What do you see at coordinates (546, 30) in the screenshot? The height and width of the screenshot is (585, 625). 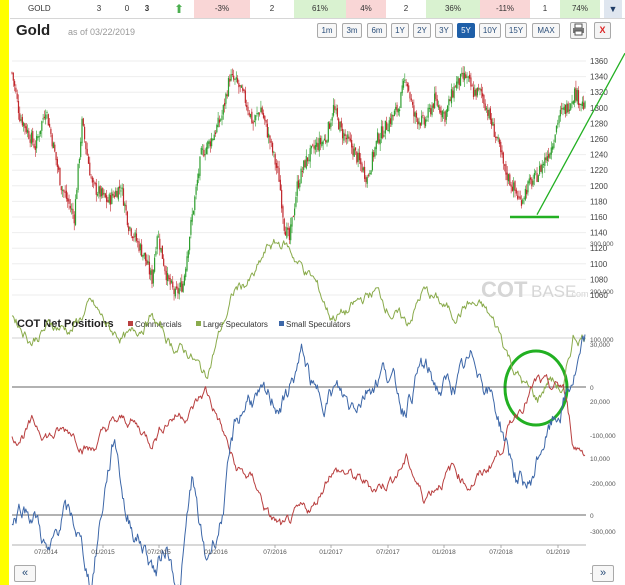 I see `range-button-max: MAX` at bounding box center [546, 30].